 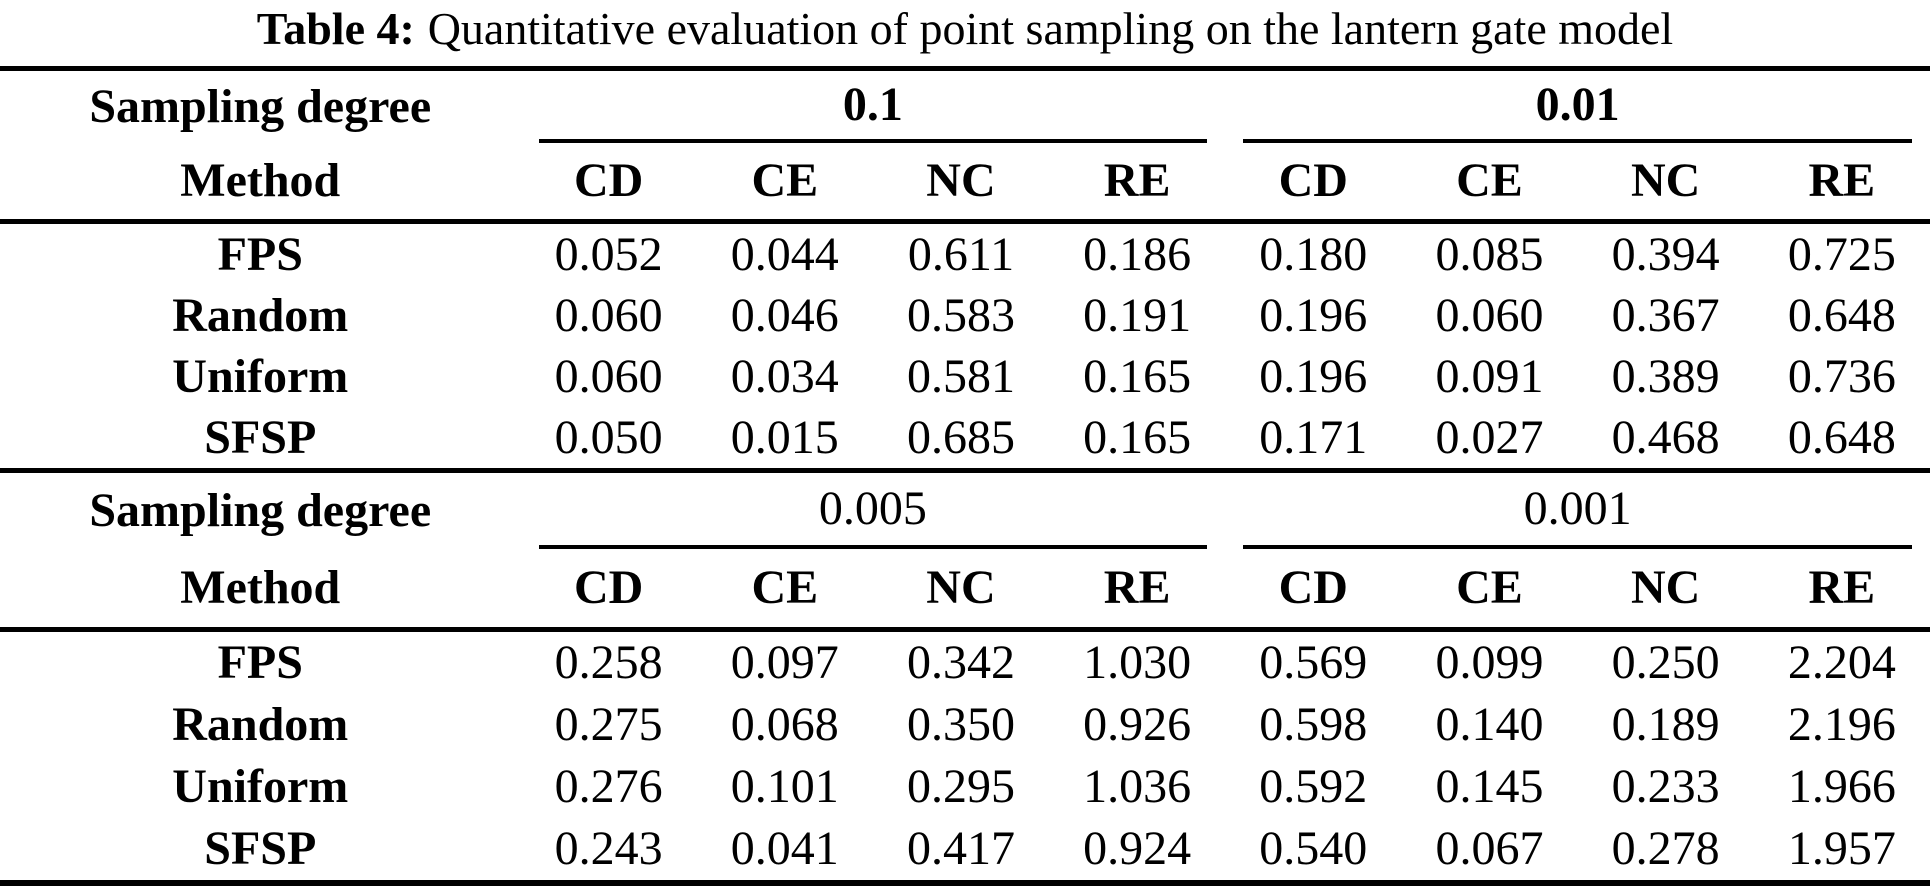 What do you see at coordinates (1313, 254) in the screenshot?
I see `value-cell: 0.180` at bounding box center [1313, 254].